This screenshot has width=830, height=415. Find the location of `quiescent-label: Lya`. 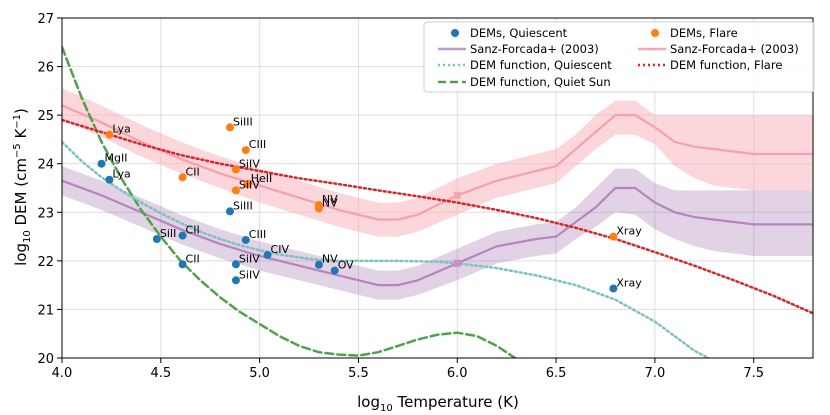

quiescent-label: Lya is located at coordinates (121, 174).